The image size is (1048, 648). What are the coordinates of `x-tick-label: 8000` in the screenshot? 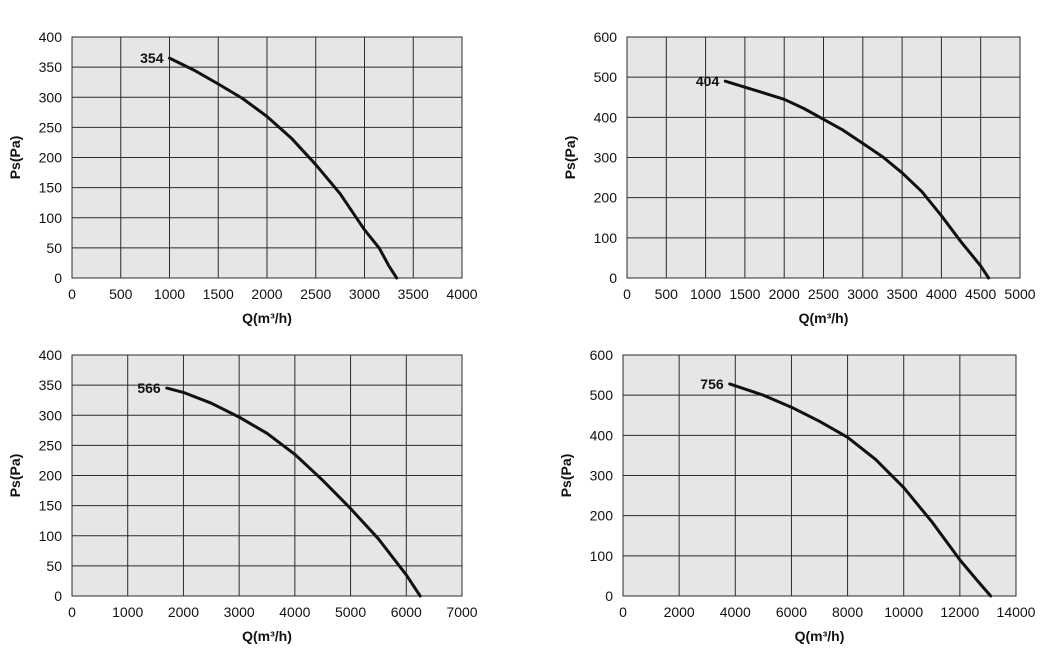 It's located at (847, 612).